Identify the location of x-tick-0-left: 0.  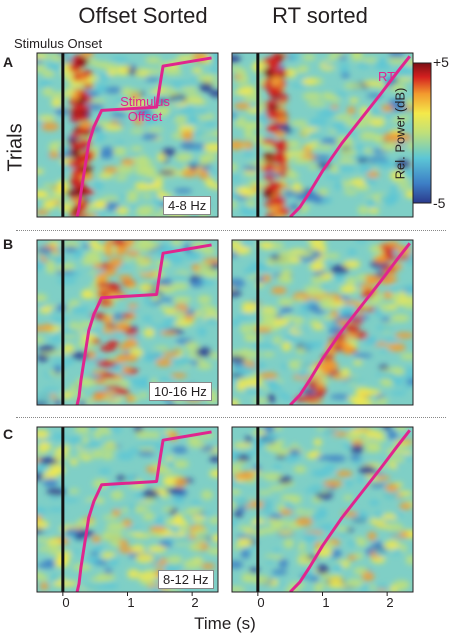
(66, 602).